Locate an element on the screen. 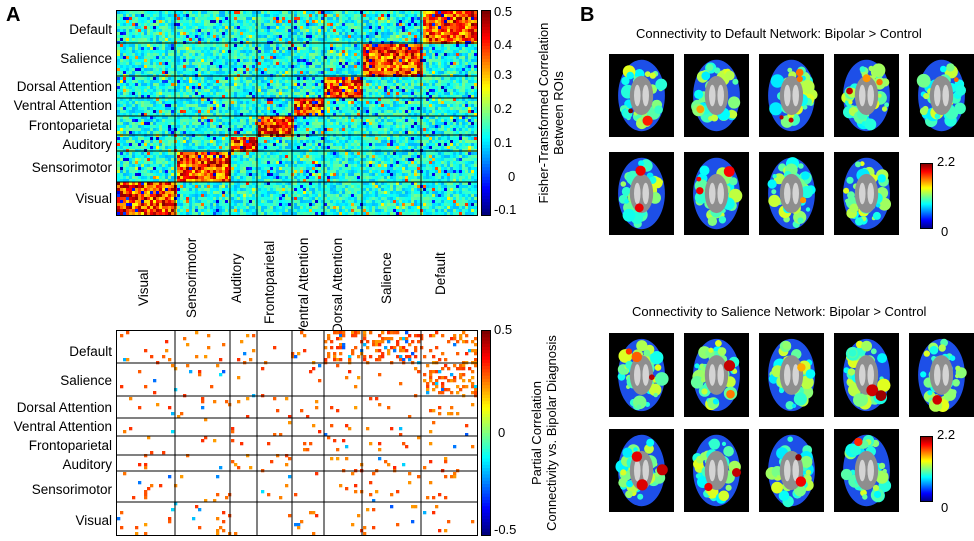 The image size is (974, 541). top-row-label-dorsal-attention: Dorsal Attention is located at coordinates (64, 87).